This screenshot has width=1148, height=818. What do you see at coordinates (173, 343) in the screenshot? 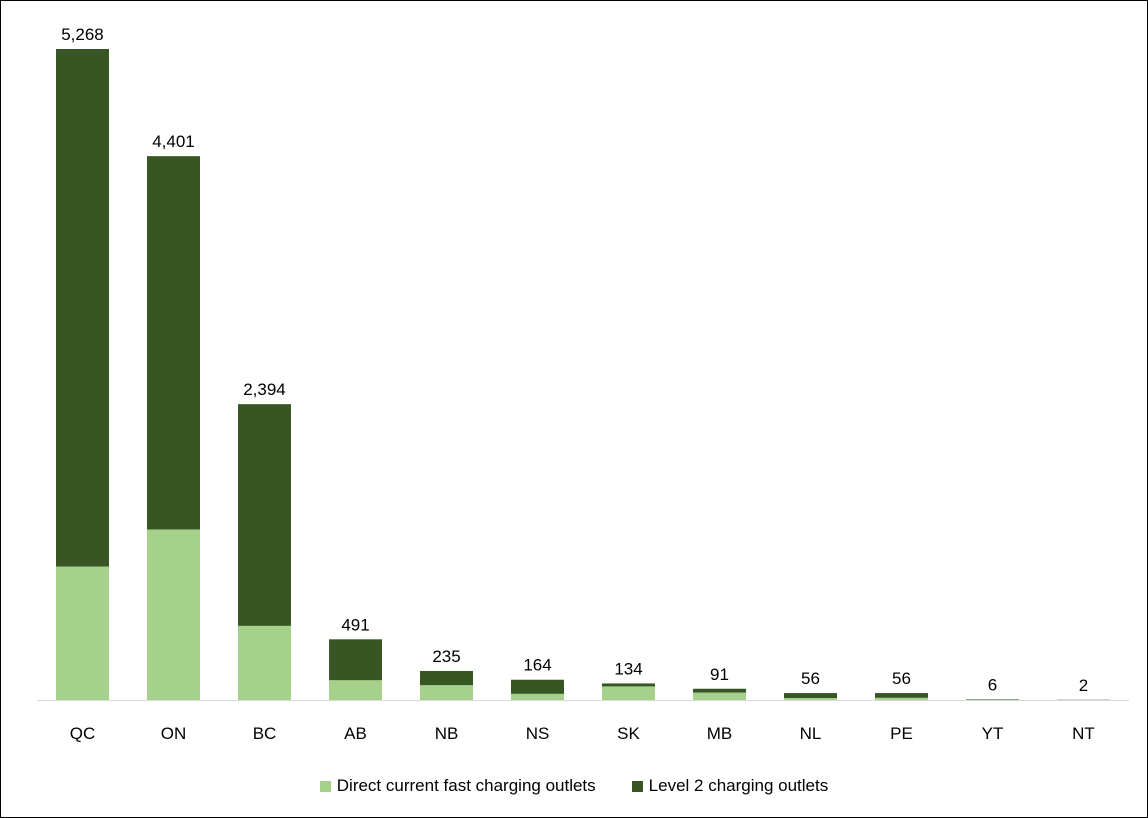
I see `bar-level-2-on` at bounding box center [173, 343].